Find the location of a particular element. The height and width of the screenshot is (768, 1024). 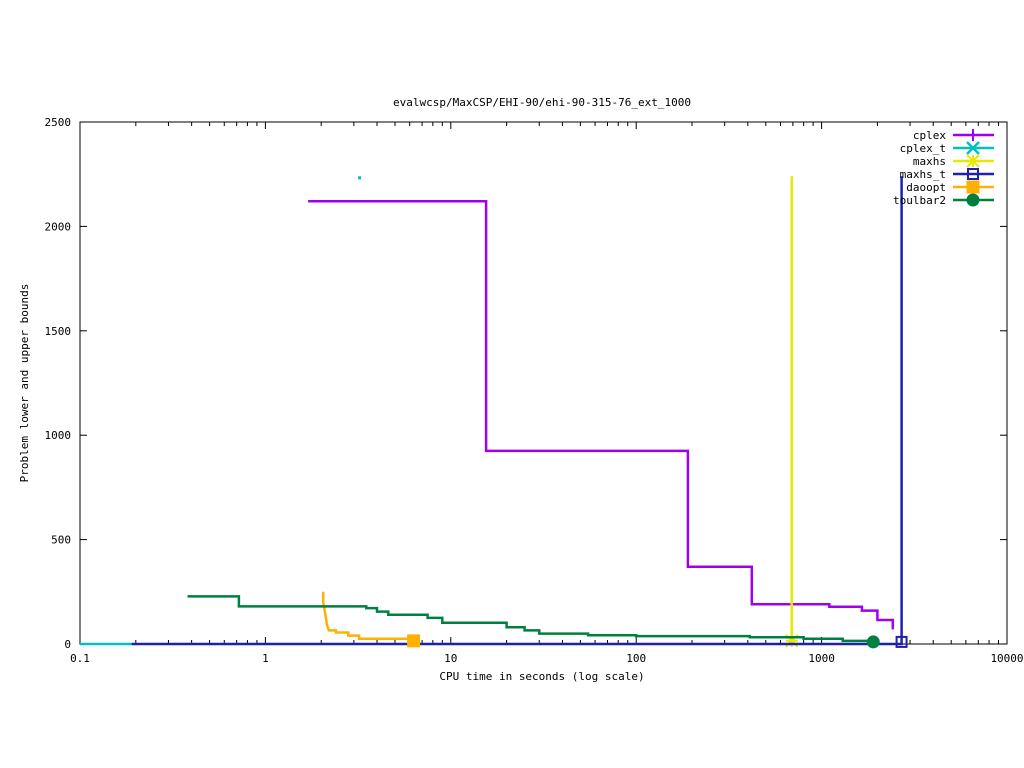

series-maxhs is located at coordinates (792, 412).